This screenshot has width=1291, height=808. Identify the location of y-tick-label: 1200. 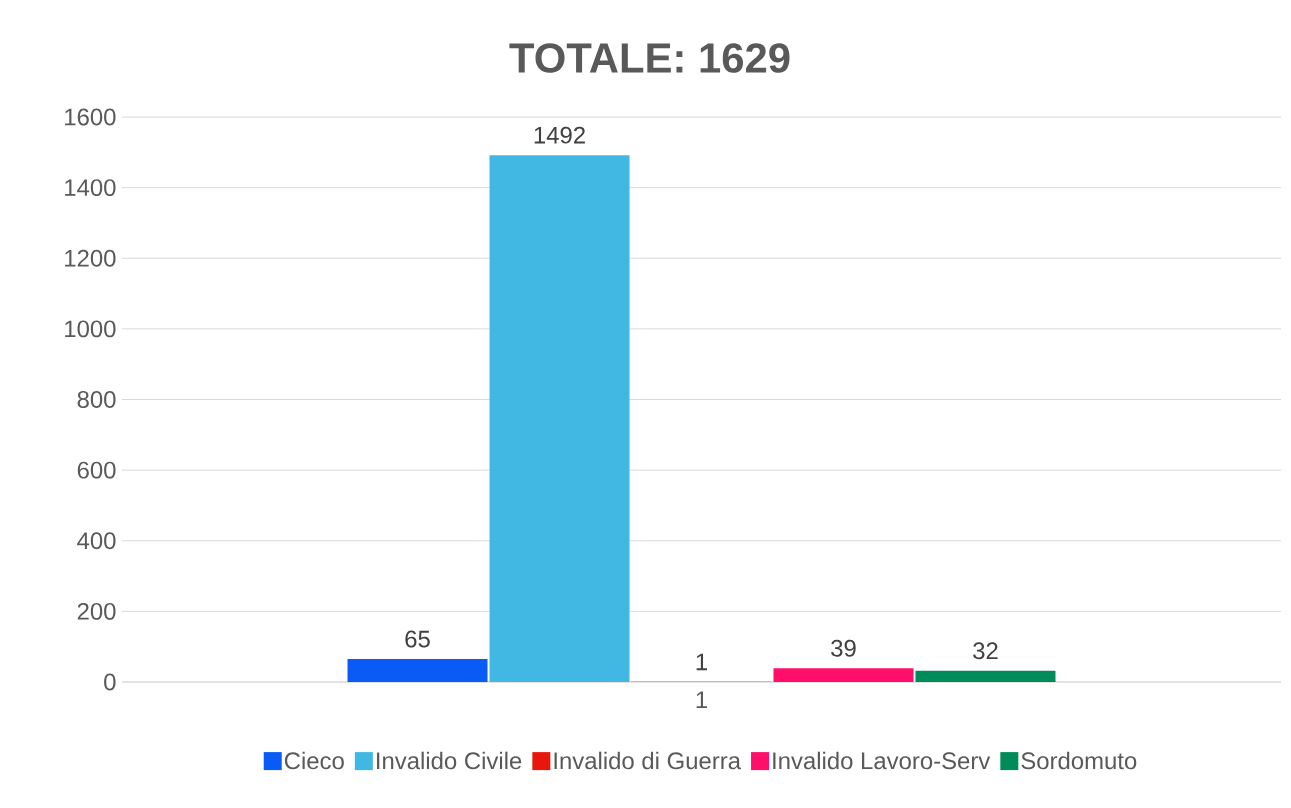
(90, 258).